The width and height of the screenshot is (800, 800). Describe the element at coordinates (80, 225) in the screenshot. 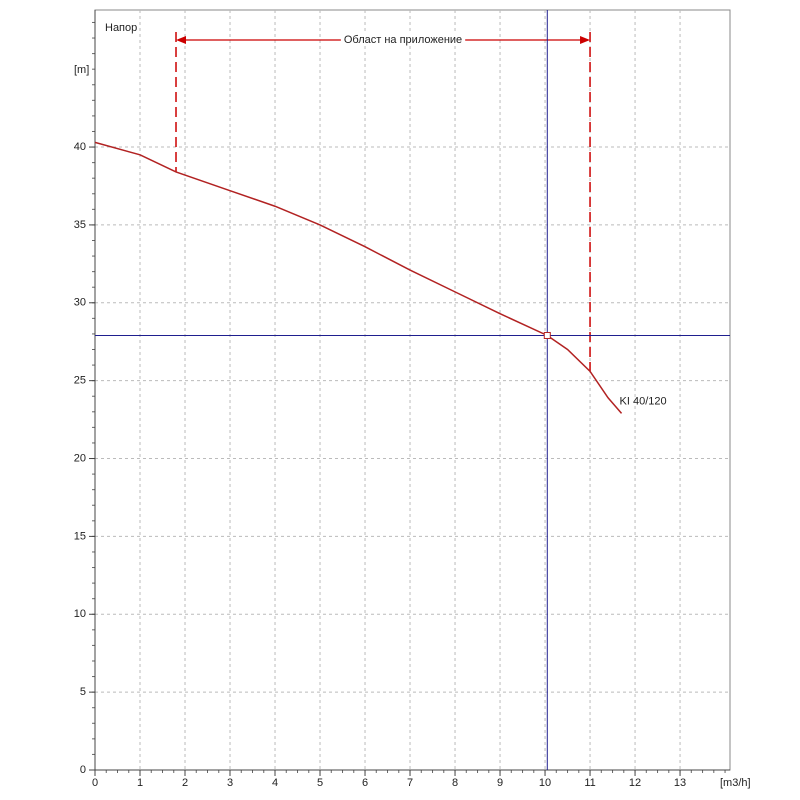

I see `y-tick-label: 35` at that location.